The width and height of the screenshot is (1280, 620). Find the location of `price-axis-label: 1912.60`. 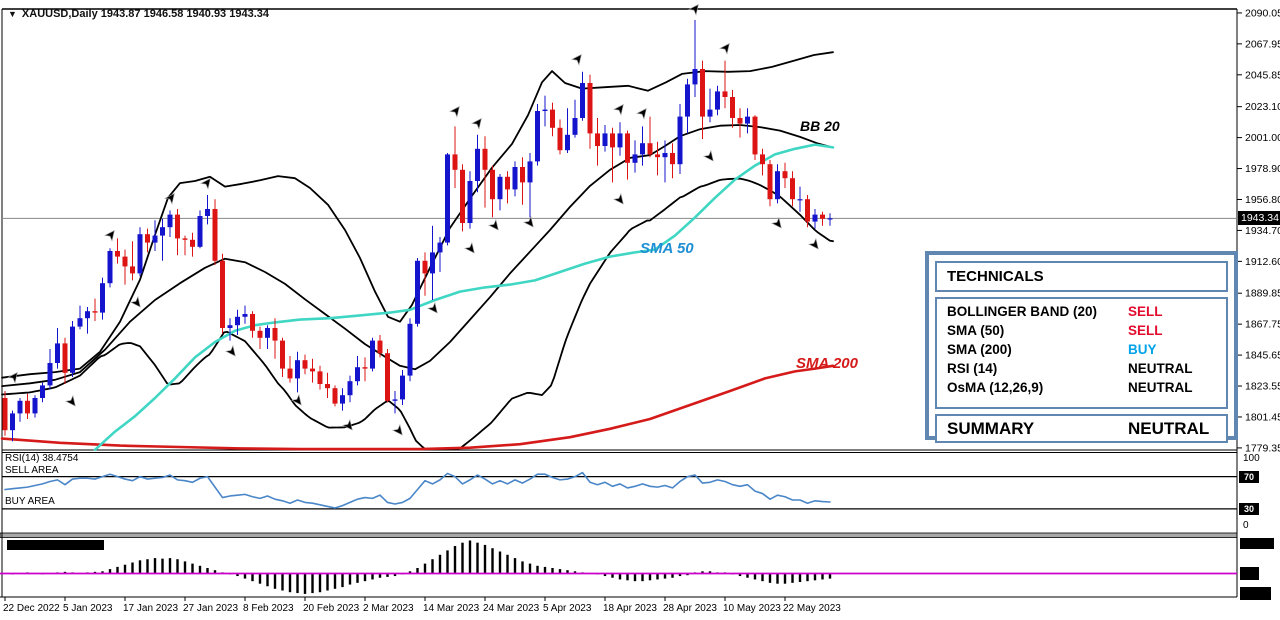

price-axis-label: 1912.60 is located at coordinates (1262, 262).